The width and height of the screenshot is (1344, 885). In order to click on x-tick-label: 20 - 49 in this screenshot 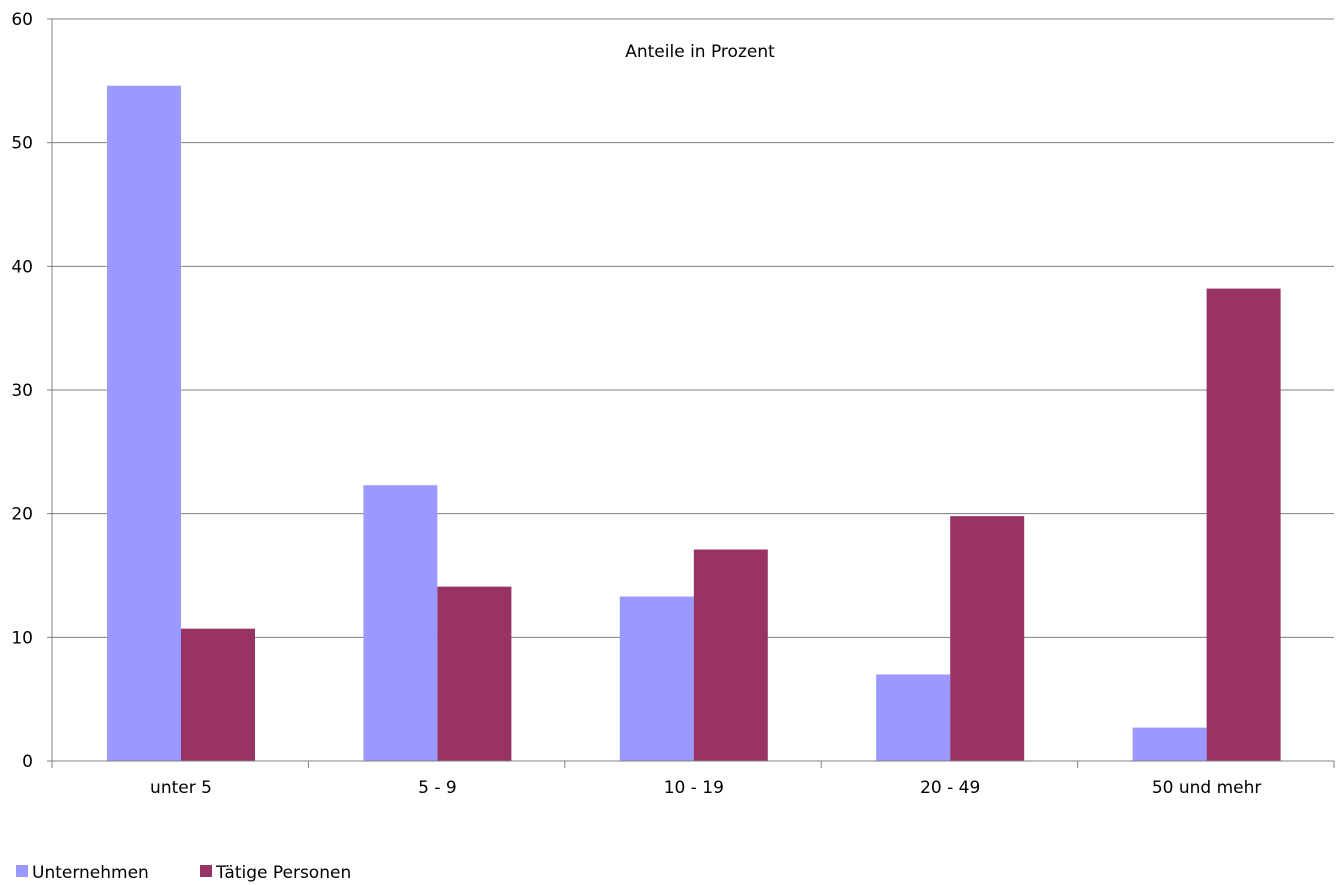, I will do `click(950, 788)`.